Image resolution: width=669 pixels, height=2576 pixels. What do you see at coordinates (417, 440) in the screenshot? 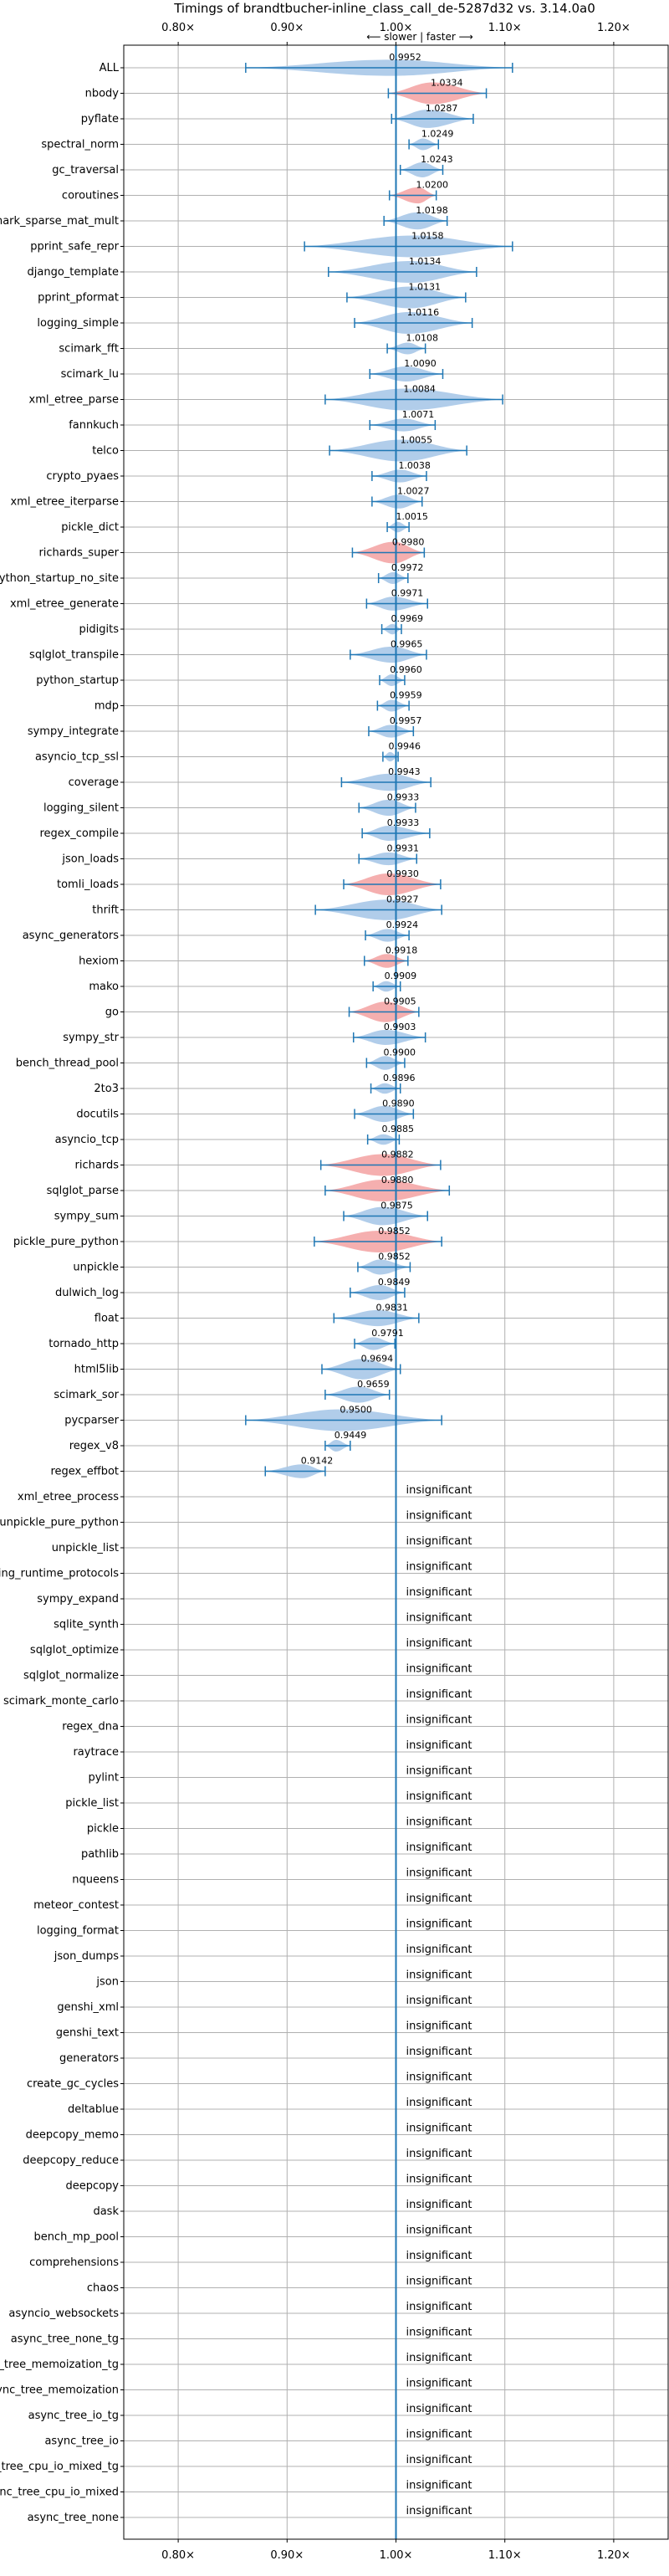
I see `value-label: 1.0055` at bounding box center [417, 440].